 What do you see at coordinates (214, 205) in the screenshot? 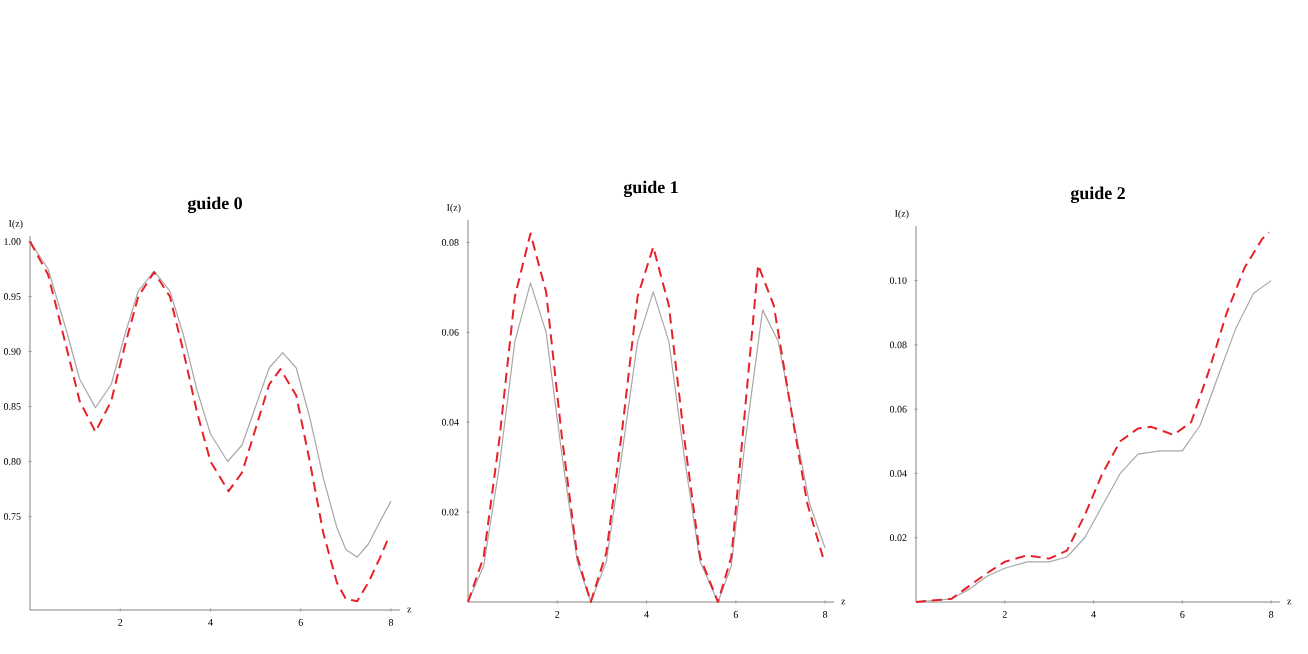
I see `chart-title: guide 0` at bounding box center [214, 205].